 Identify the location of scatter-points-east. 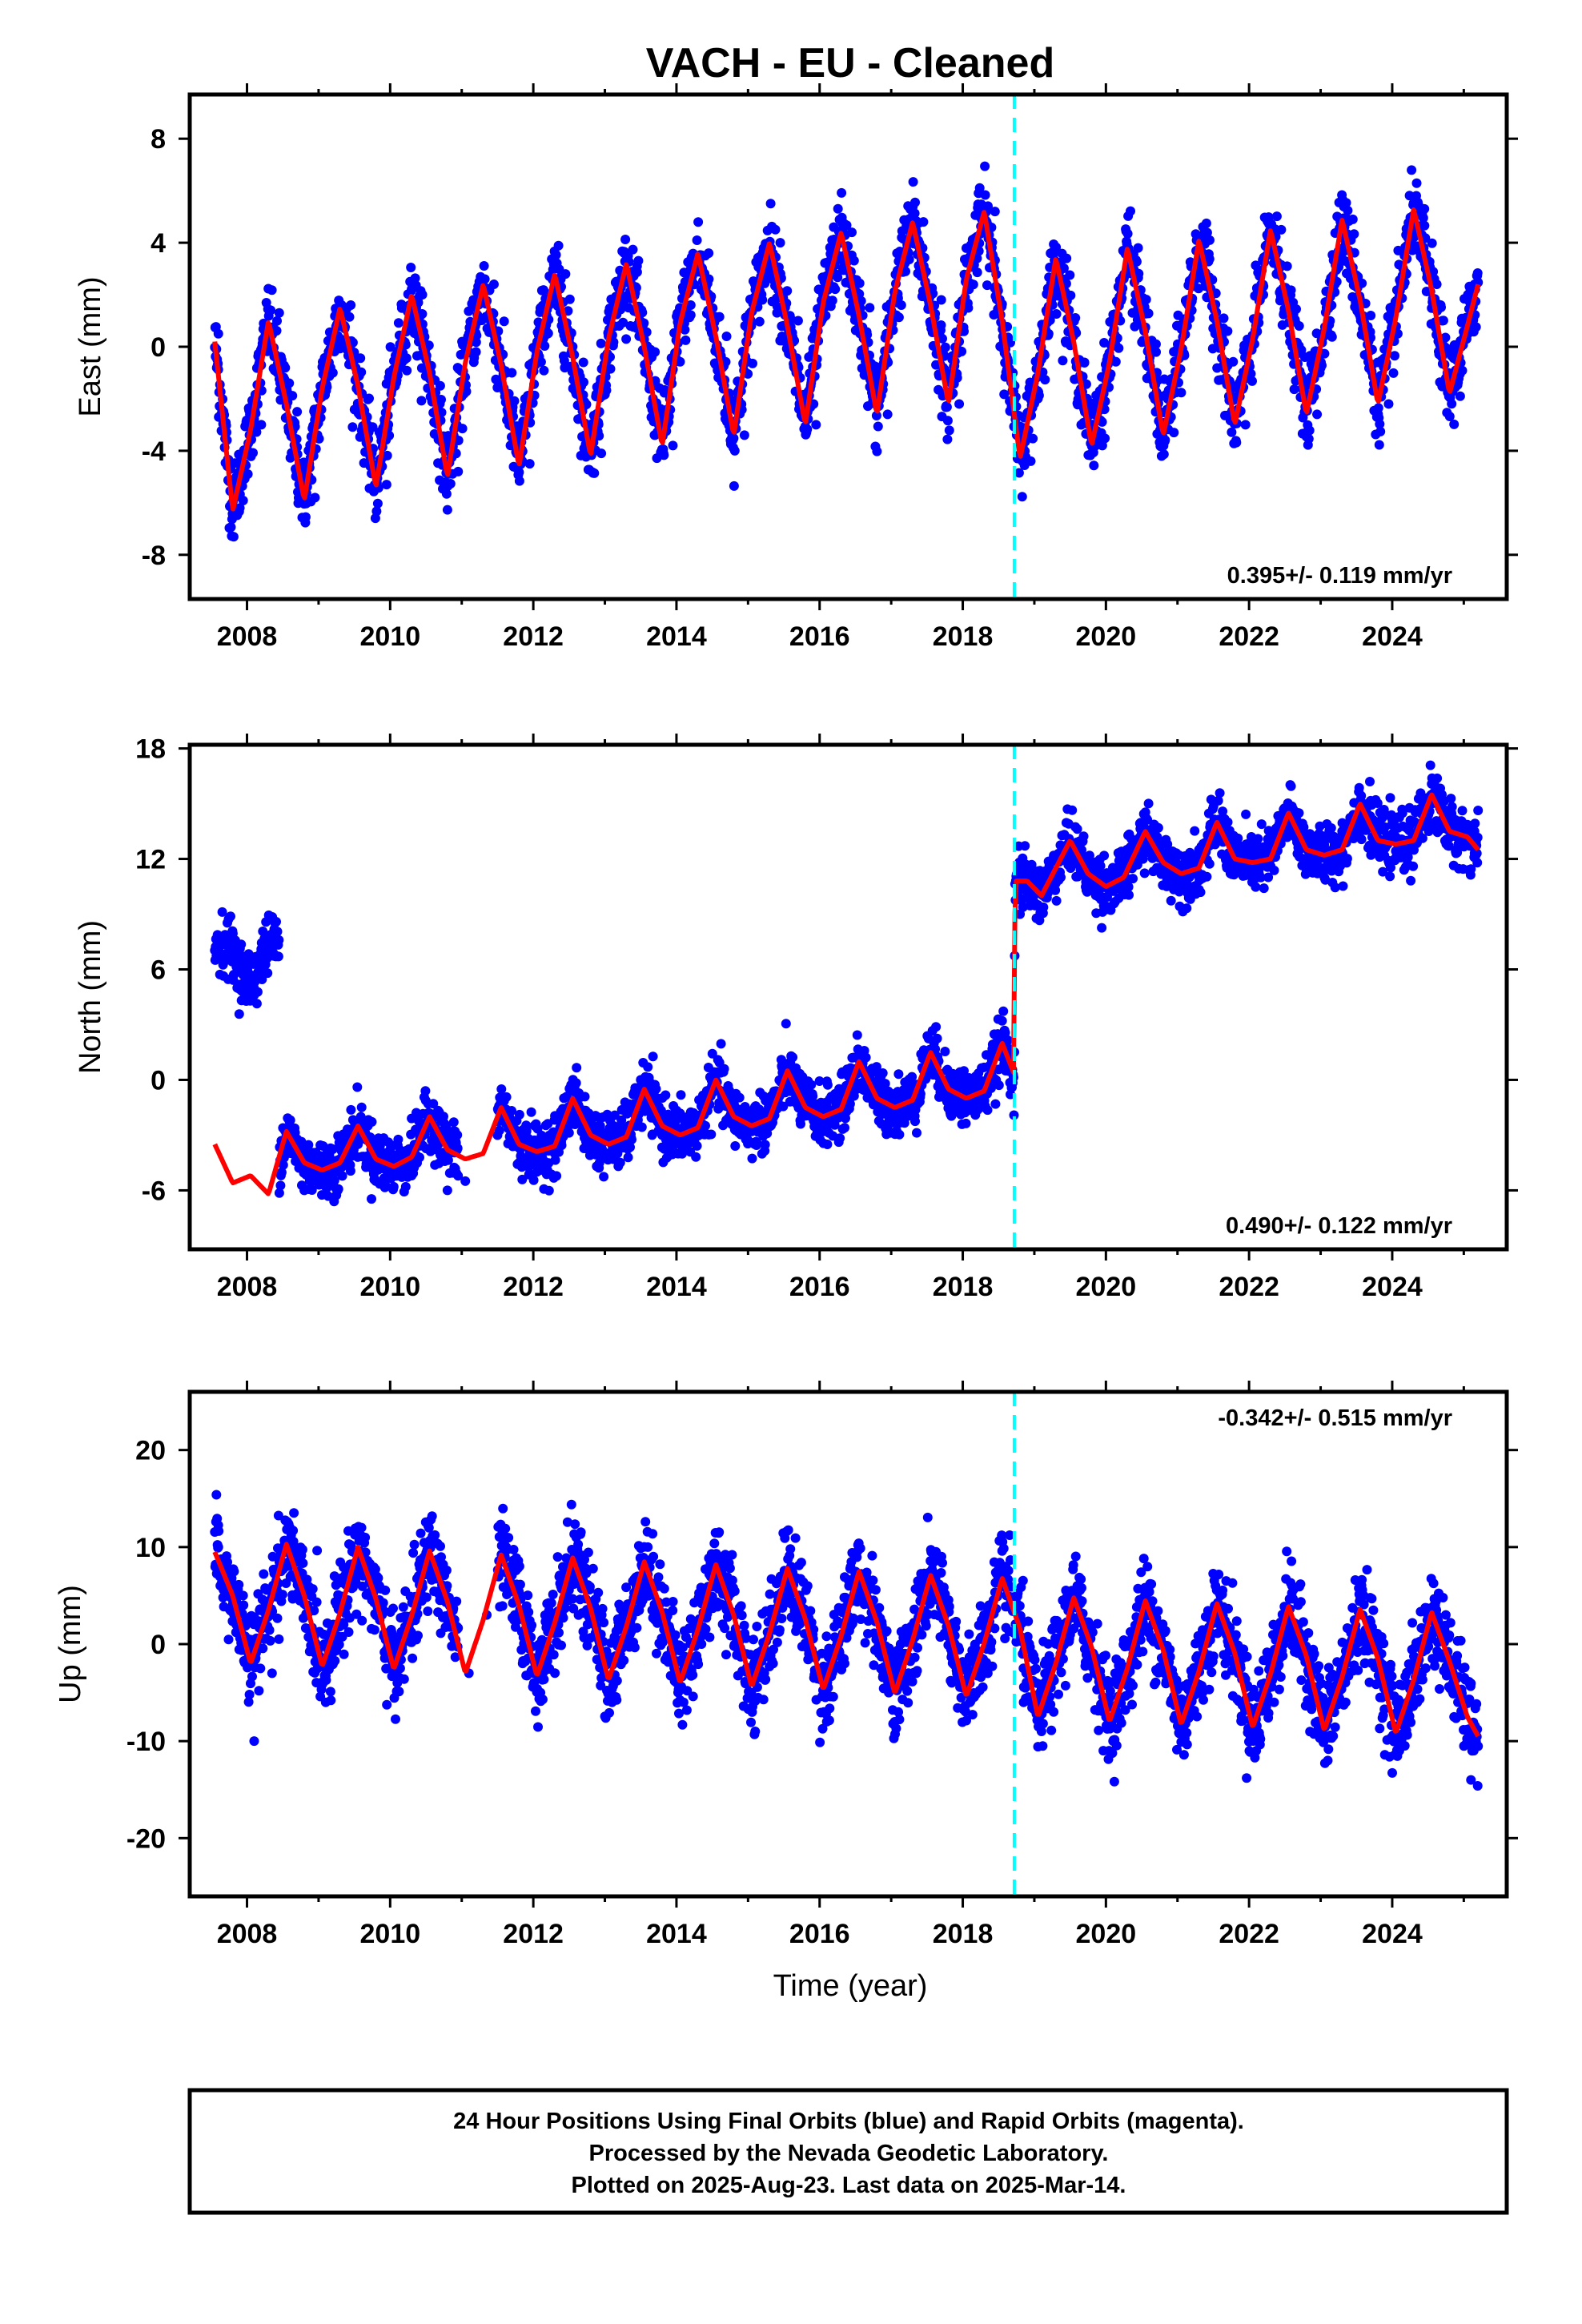
(847, 358).